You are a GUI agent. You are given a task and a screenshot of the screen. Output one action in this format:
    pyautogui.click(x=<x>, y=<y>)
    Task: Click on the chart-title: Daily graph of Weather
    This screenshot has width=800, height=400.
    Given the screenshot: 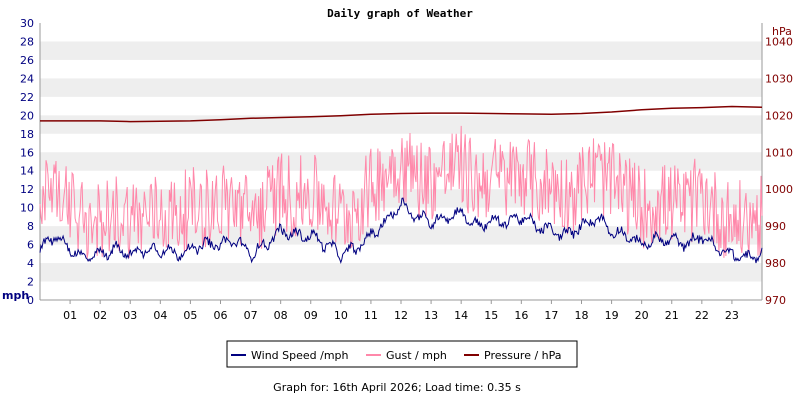 What is the action you would take?
    pyautogui.click(x=400, y=13)
    